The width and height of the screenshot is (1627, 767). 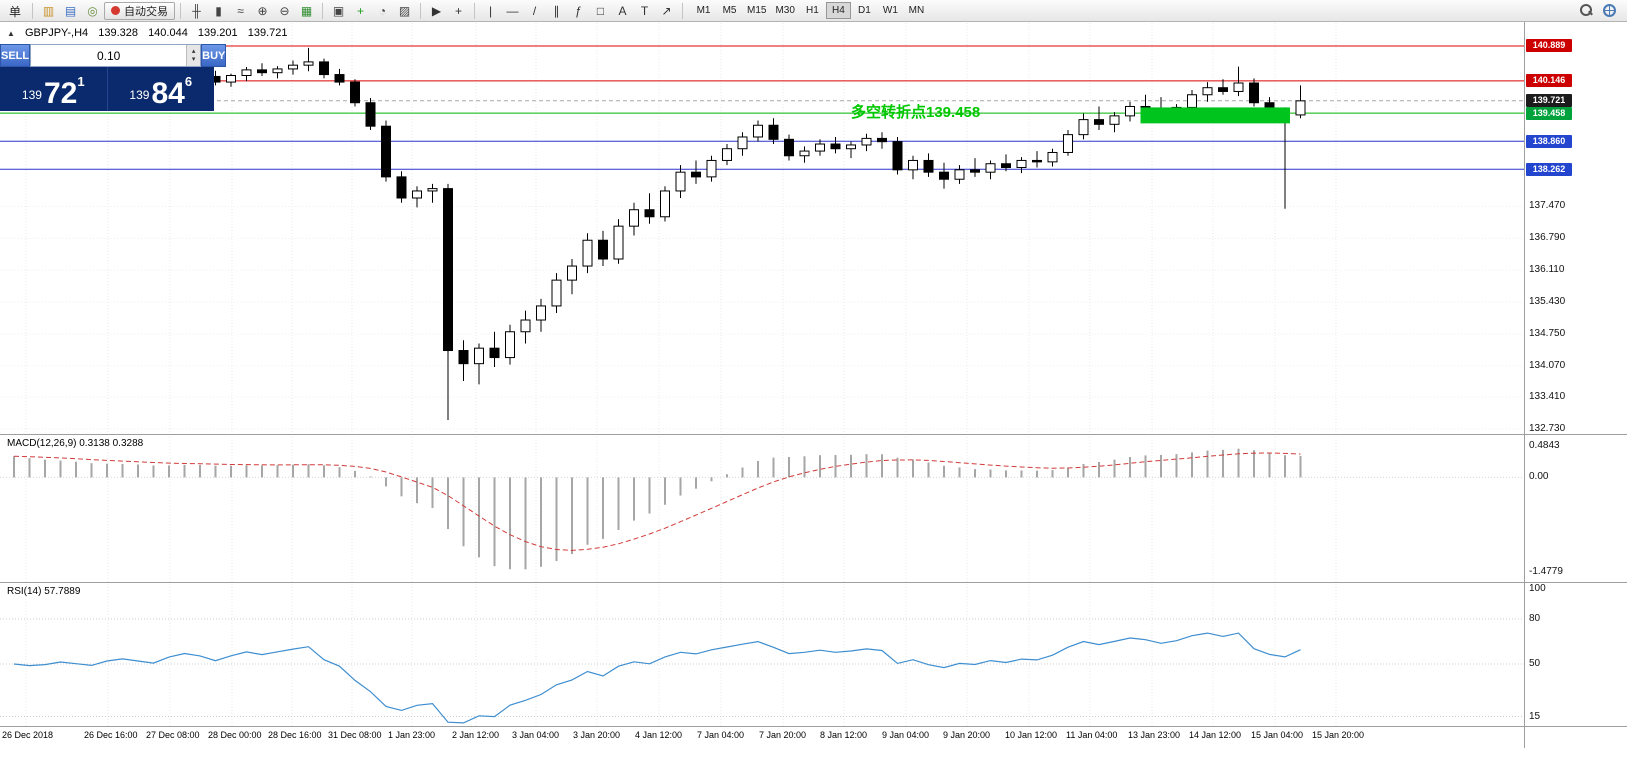 I want to click on label-icon: T, so click(x=644, y=10).